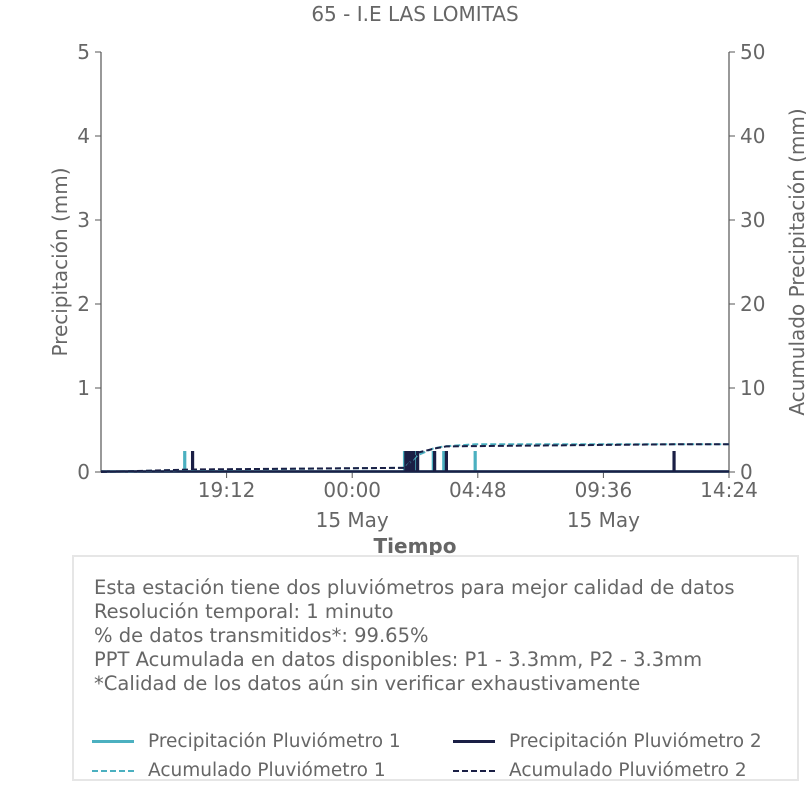 Image resolution: width=806 pixels, height=806 pixels. What do you see at coordinates (729, 490) in the screenshot?
I see `x-tick-label: 14:24` at bounding box center [729, 490].